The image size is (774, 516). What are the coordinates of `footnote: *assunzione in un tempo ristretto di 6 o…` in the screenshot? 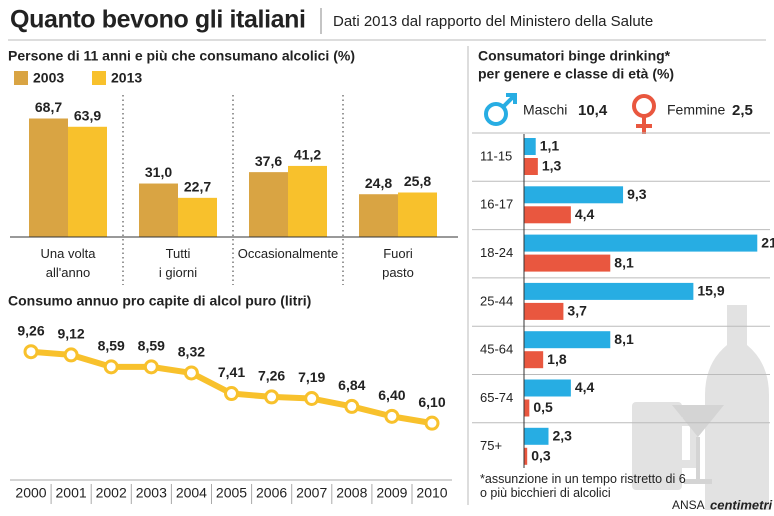 It's located at (583, 486).